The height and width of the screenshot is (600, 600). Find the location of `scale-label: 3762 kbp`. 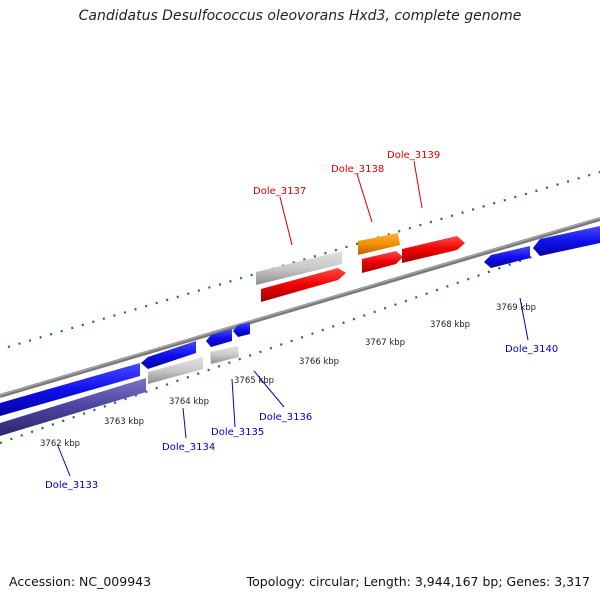

scale-label: 3762 kbp is located at coordinates (60, 444).